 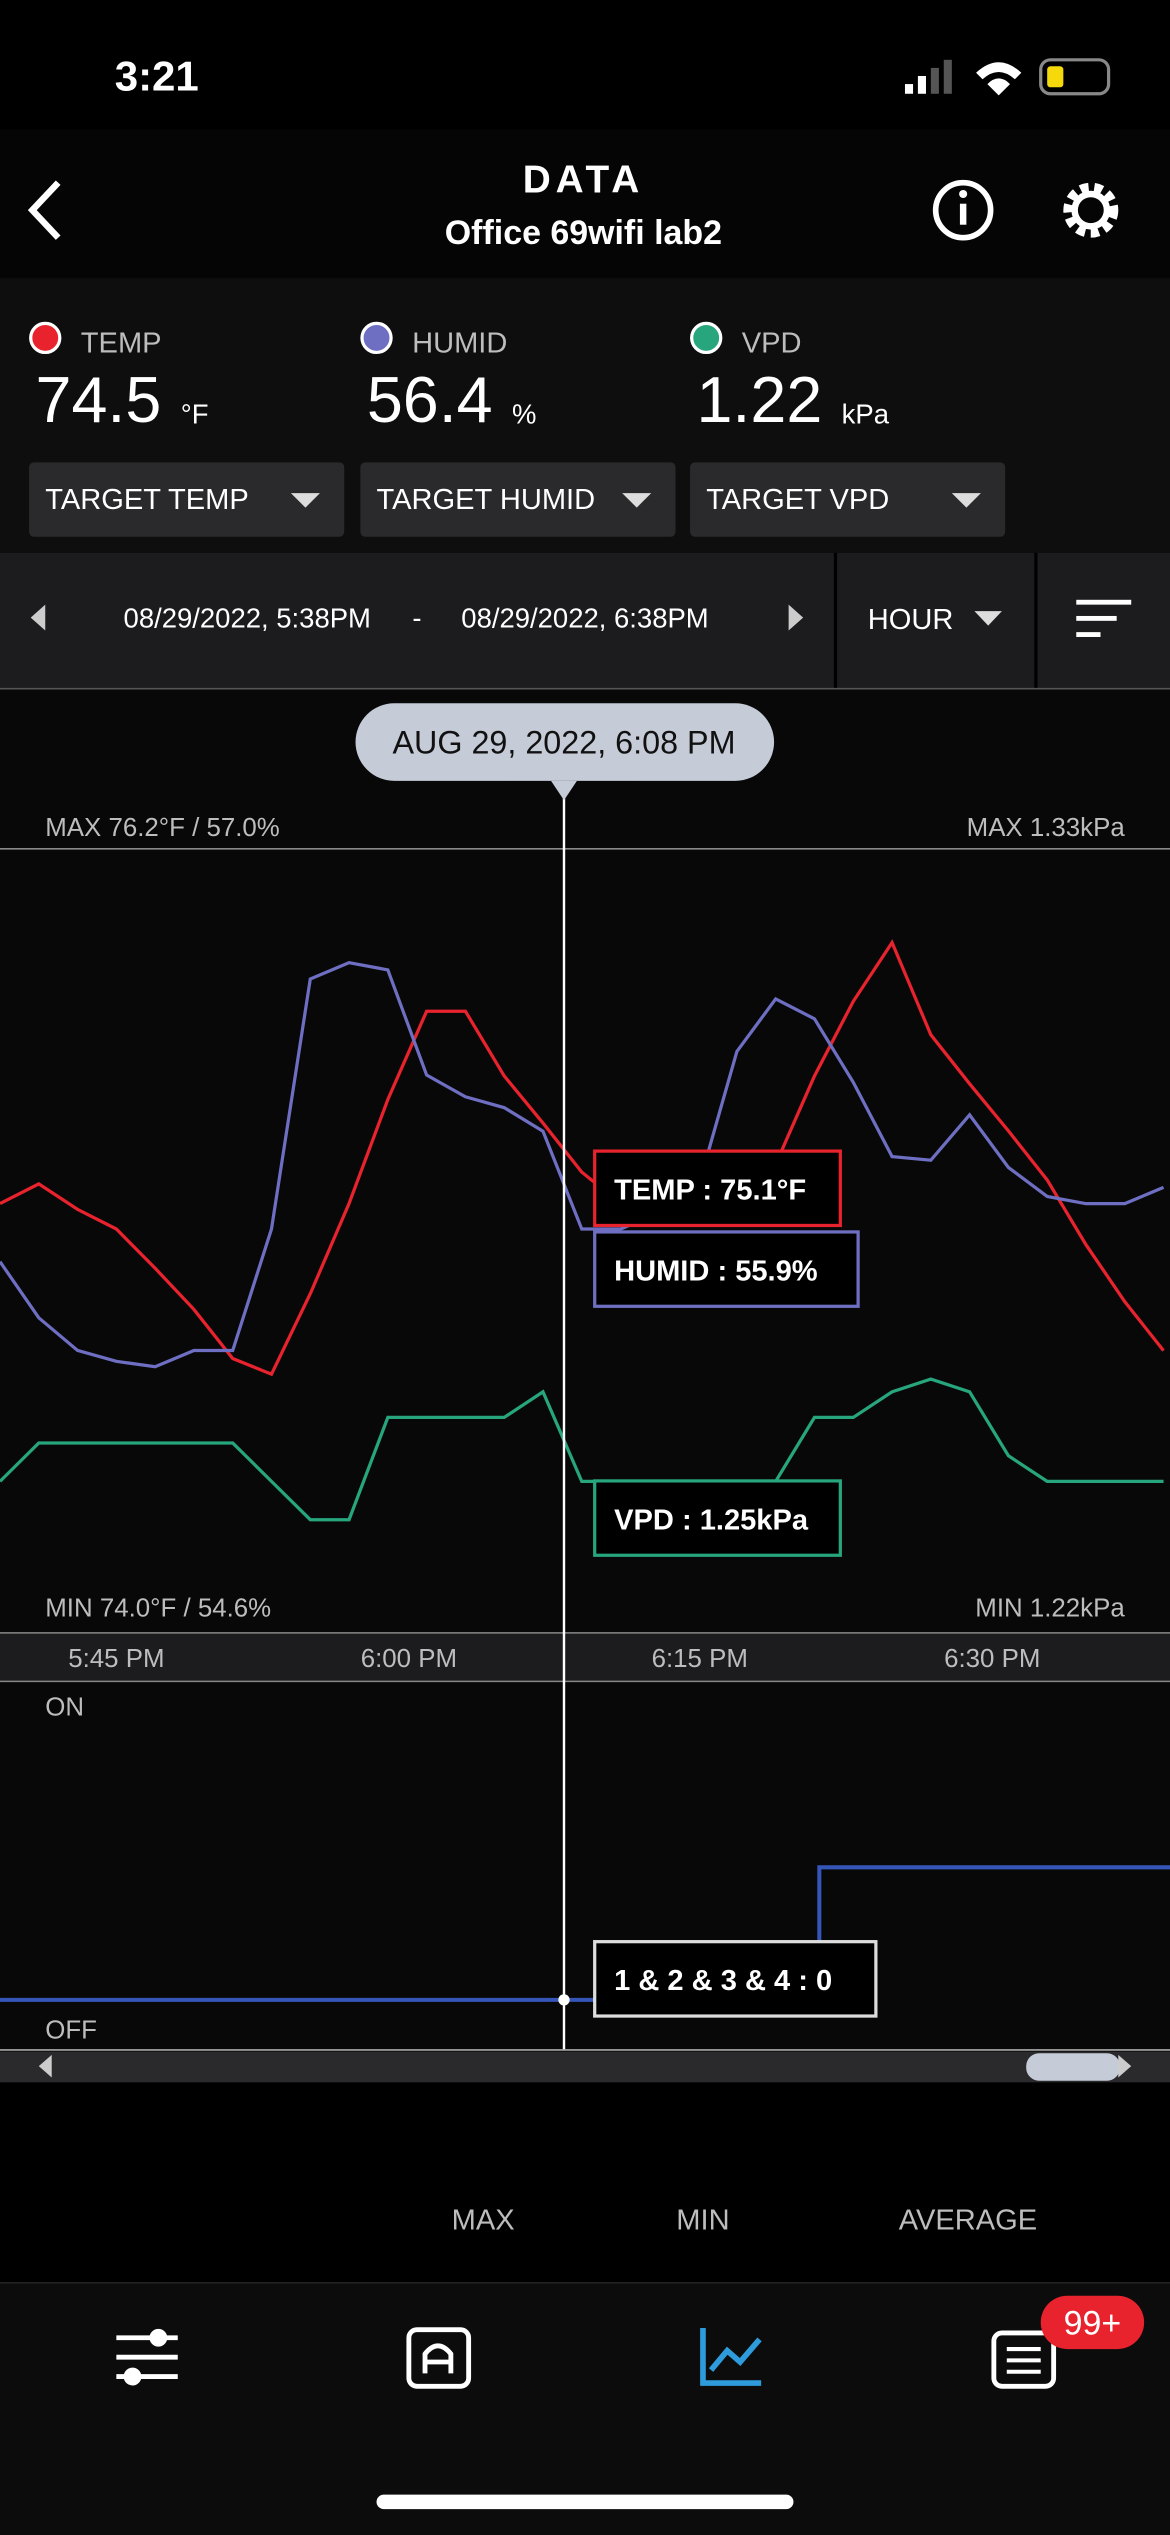 I want to click on vpd-tooltip-text: VPD : 1.25kPa, so click(x=711, y=1520).